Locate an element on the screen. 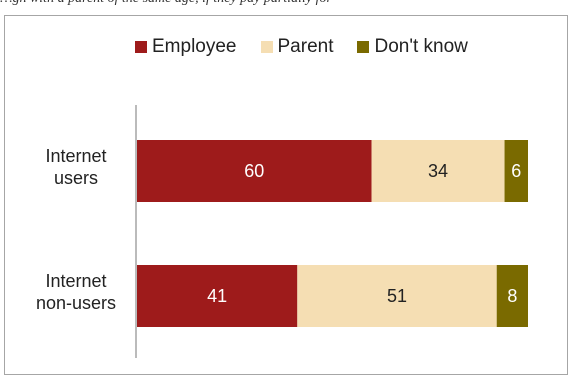 The height and width of the screenshot is (376, 574). bar-value-label: 34 is located at coordinates (438, 171).